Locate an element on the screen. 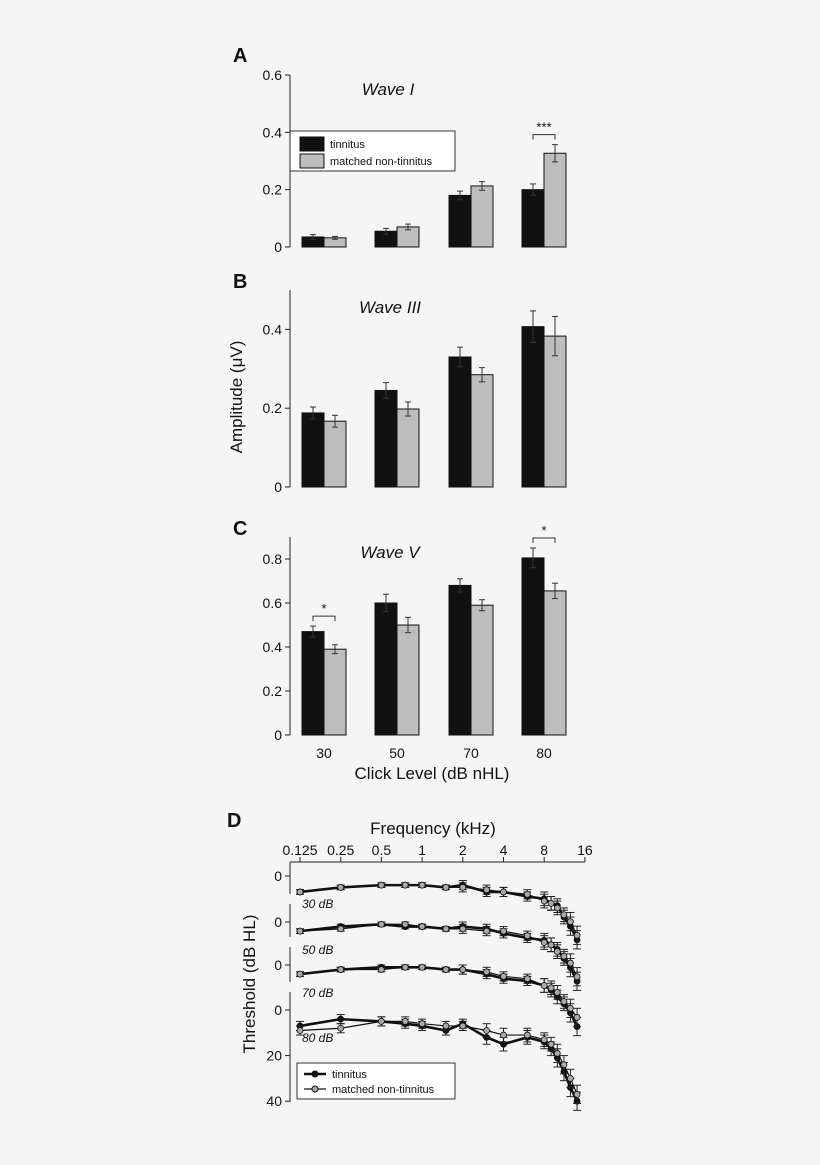  panel-d-x-tick-label: 2 is located at coordinates (463, 850).